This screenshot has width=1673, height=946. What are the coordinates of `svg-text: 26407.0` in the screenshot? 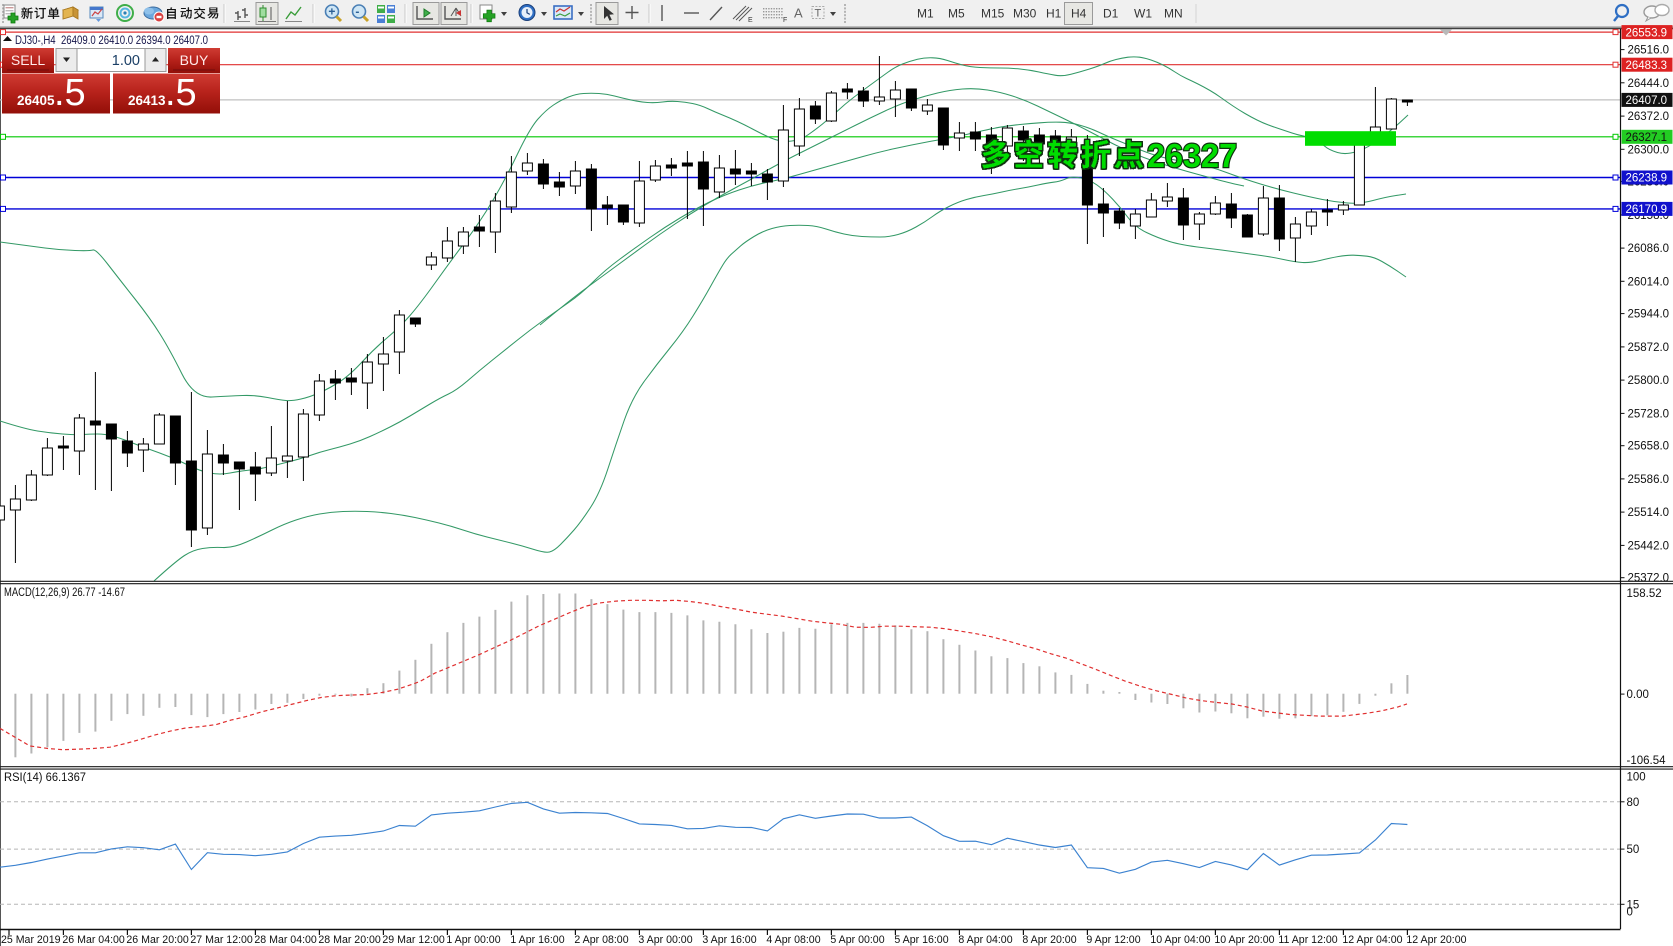 It's located at (1647, 101).